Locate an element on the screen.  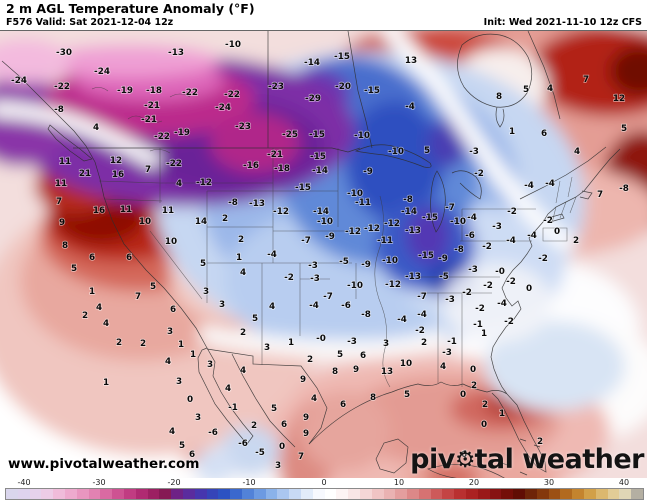
map-value-label: -29 is located at coordinates (313, 99).